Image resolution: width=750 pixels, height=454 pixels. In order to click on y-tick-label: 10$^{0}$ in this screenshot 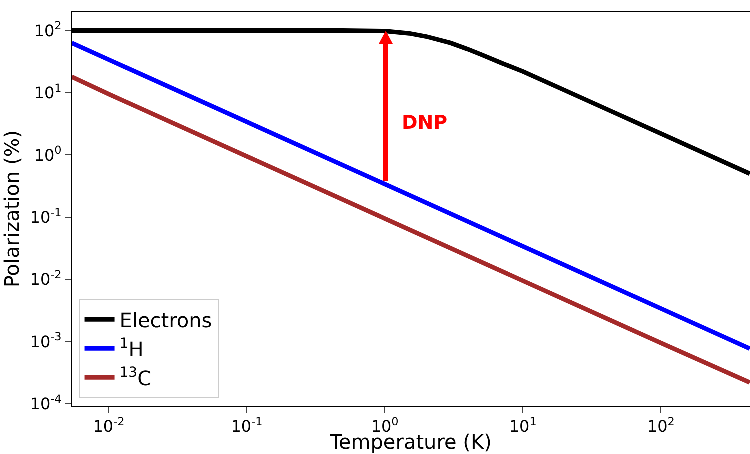, I will do `click(48, 154)`.